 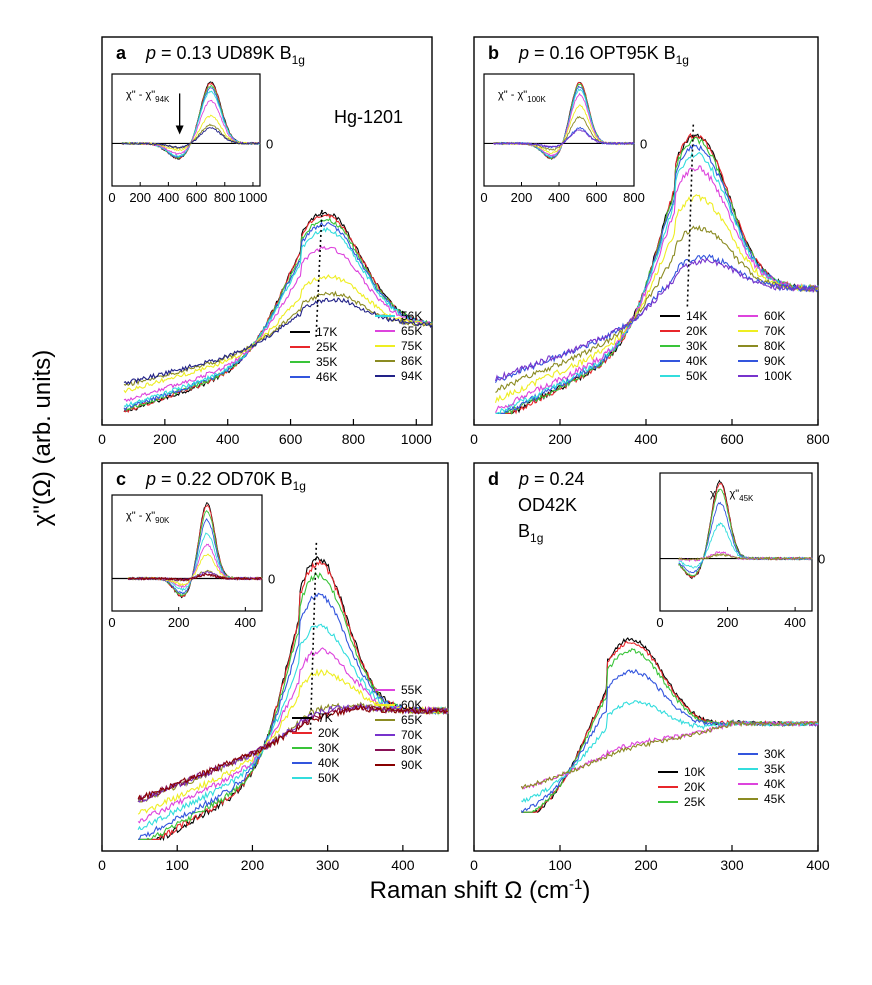 I want to click on panel-c-curves, so click(x=293, y=698).